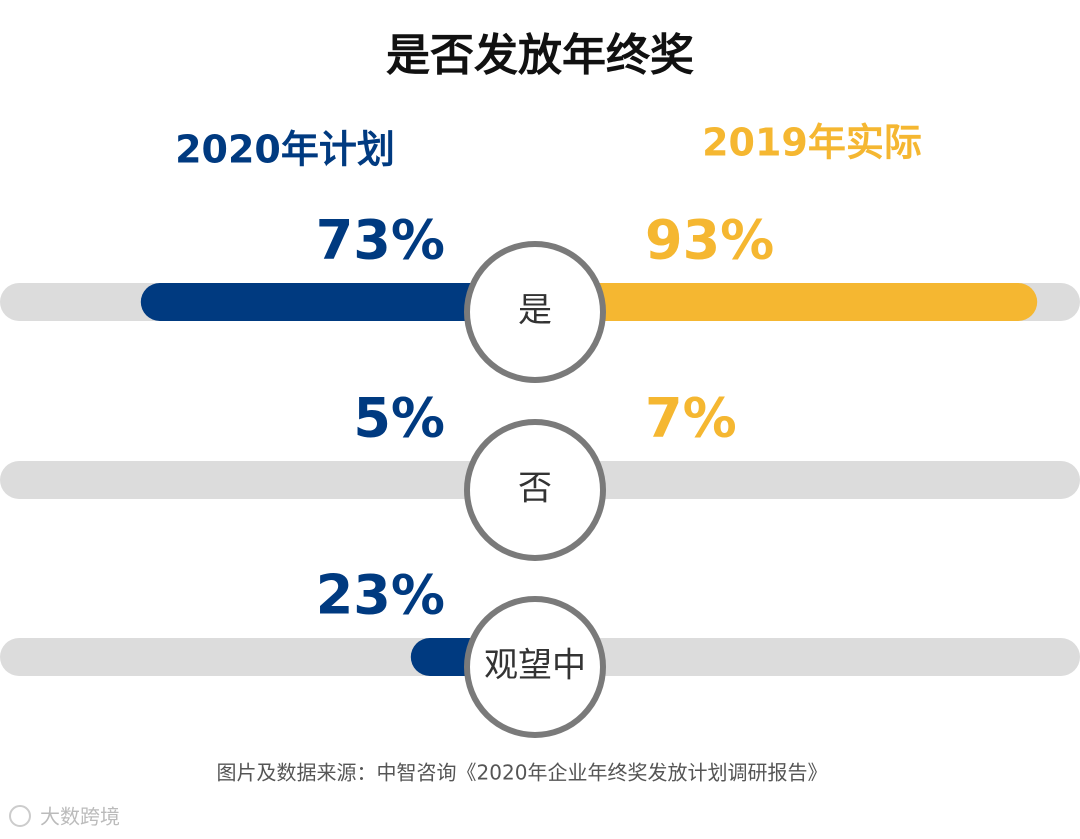  What do you see at coordinates (812, 143) in the screenshot?
I see `legend-label: 2019年实际` at bounding box center [812, 143].